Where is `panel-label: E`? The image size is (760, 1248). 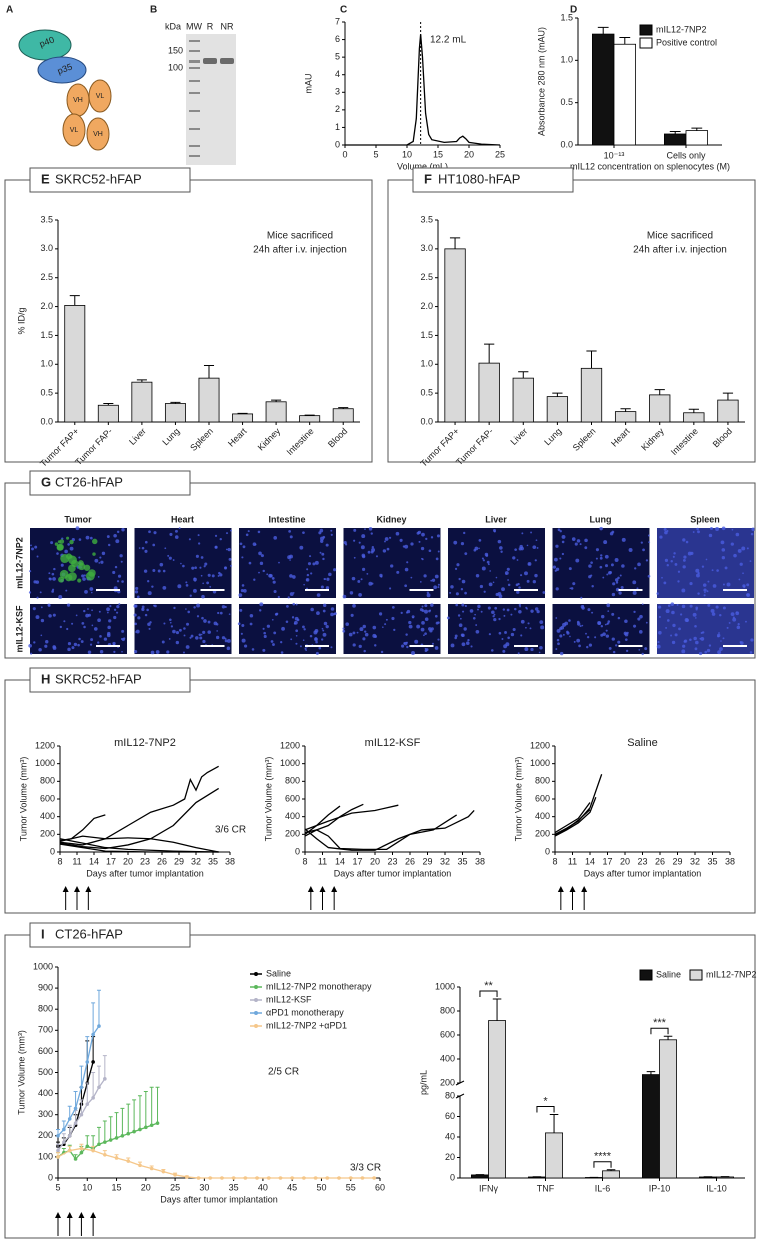
panel-label: E is located at coordinates (45, 178).